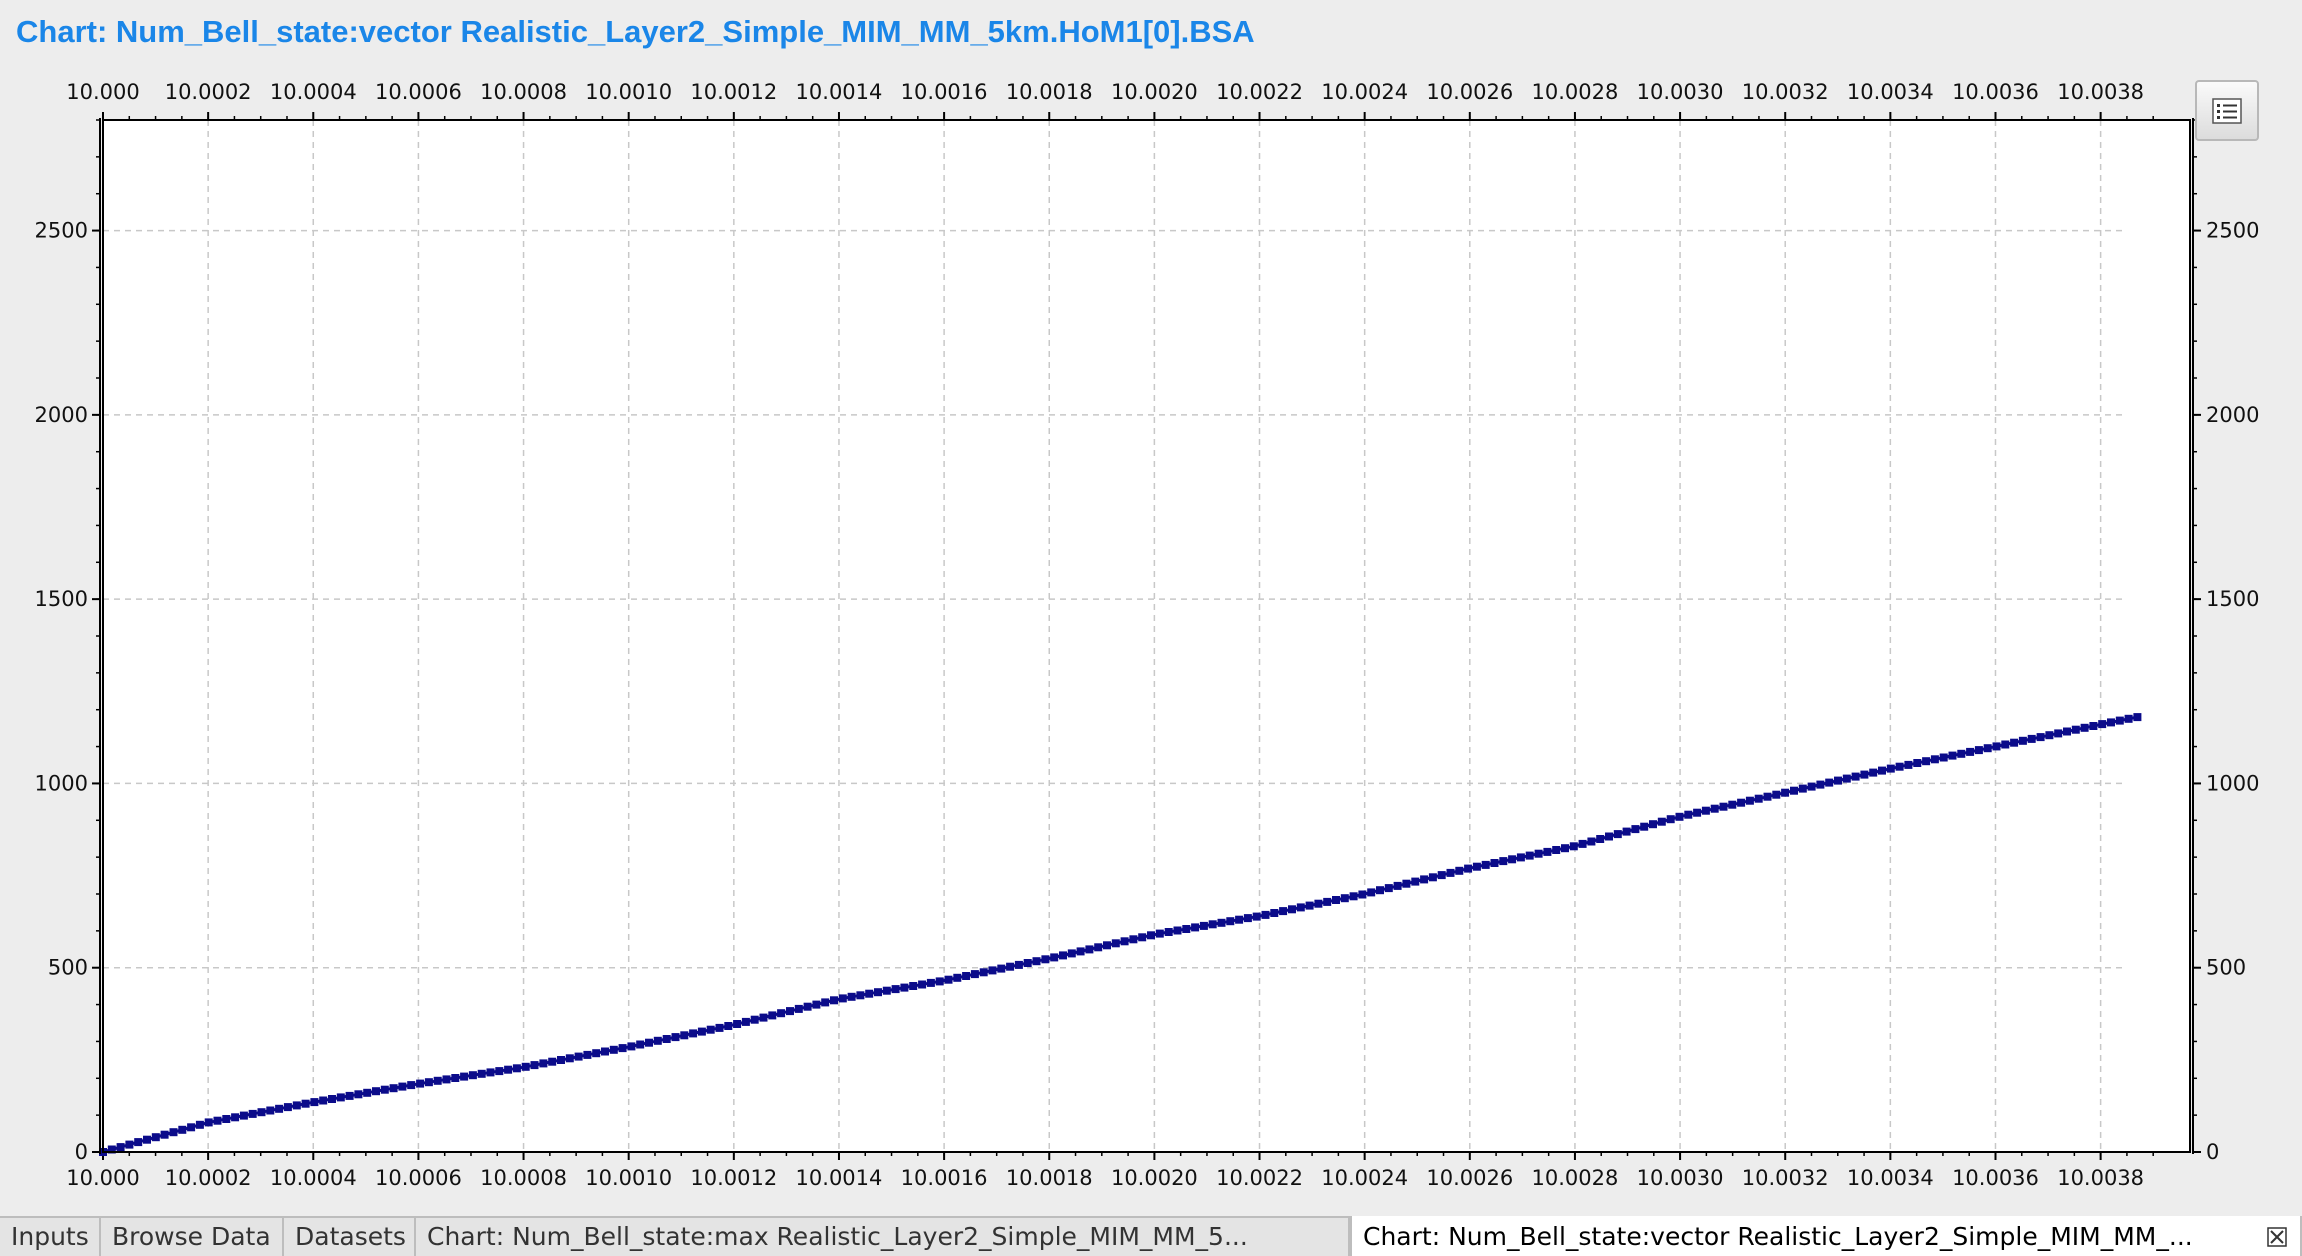 The image size is (2302, 1256). What do you see at coordinates (2100, 92) in the screenshot?
I see `x-tick-label-top: 10.0038` at bounding box center [2100, 92].